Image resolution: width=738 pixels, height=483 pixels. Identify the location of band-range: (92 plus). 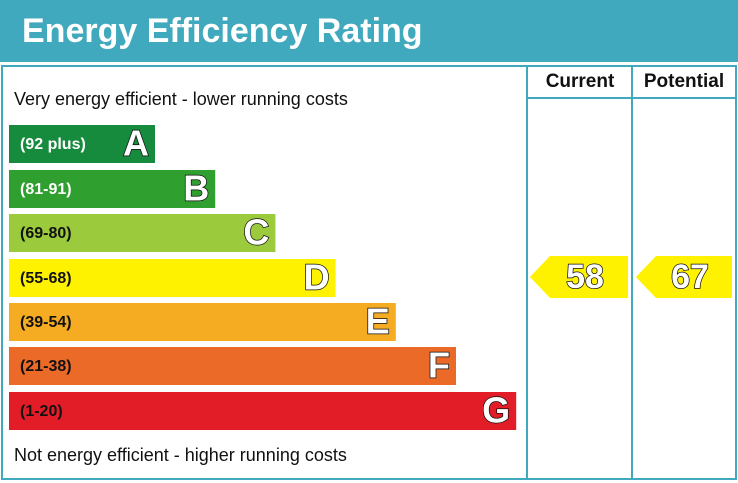
(53, 144).